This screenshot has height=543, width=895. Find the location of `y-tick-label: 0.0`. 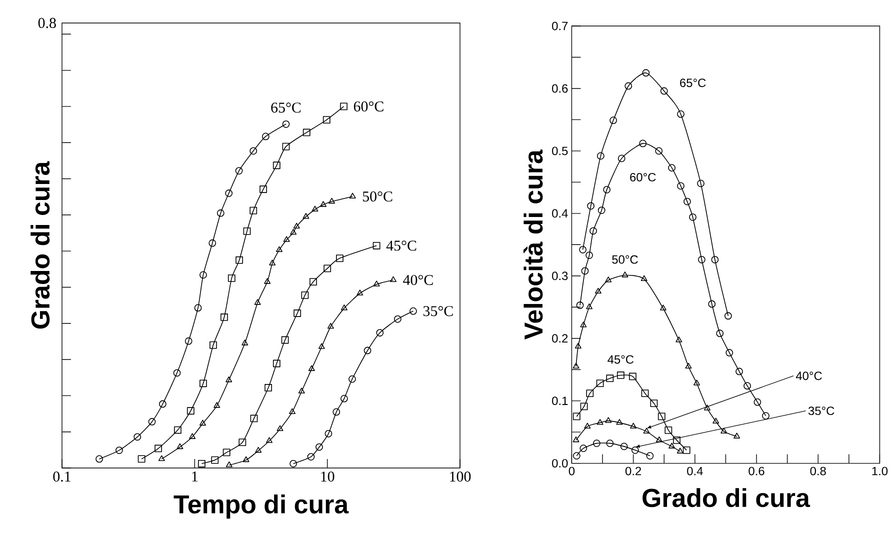

y-tick-label: 0.0 is located at coordinates (560, 463).